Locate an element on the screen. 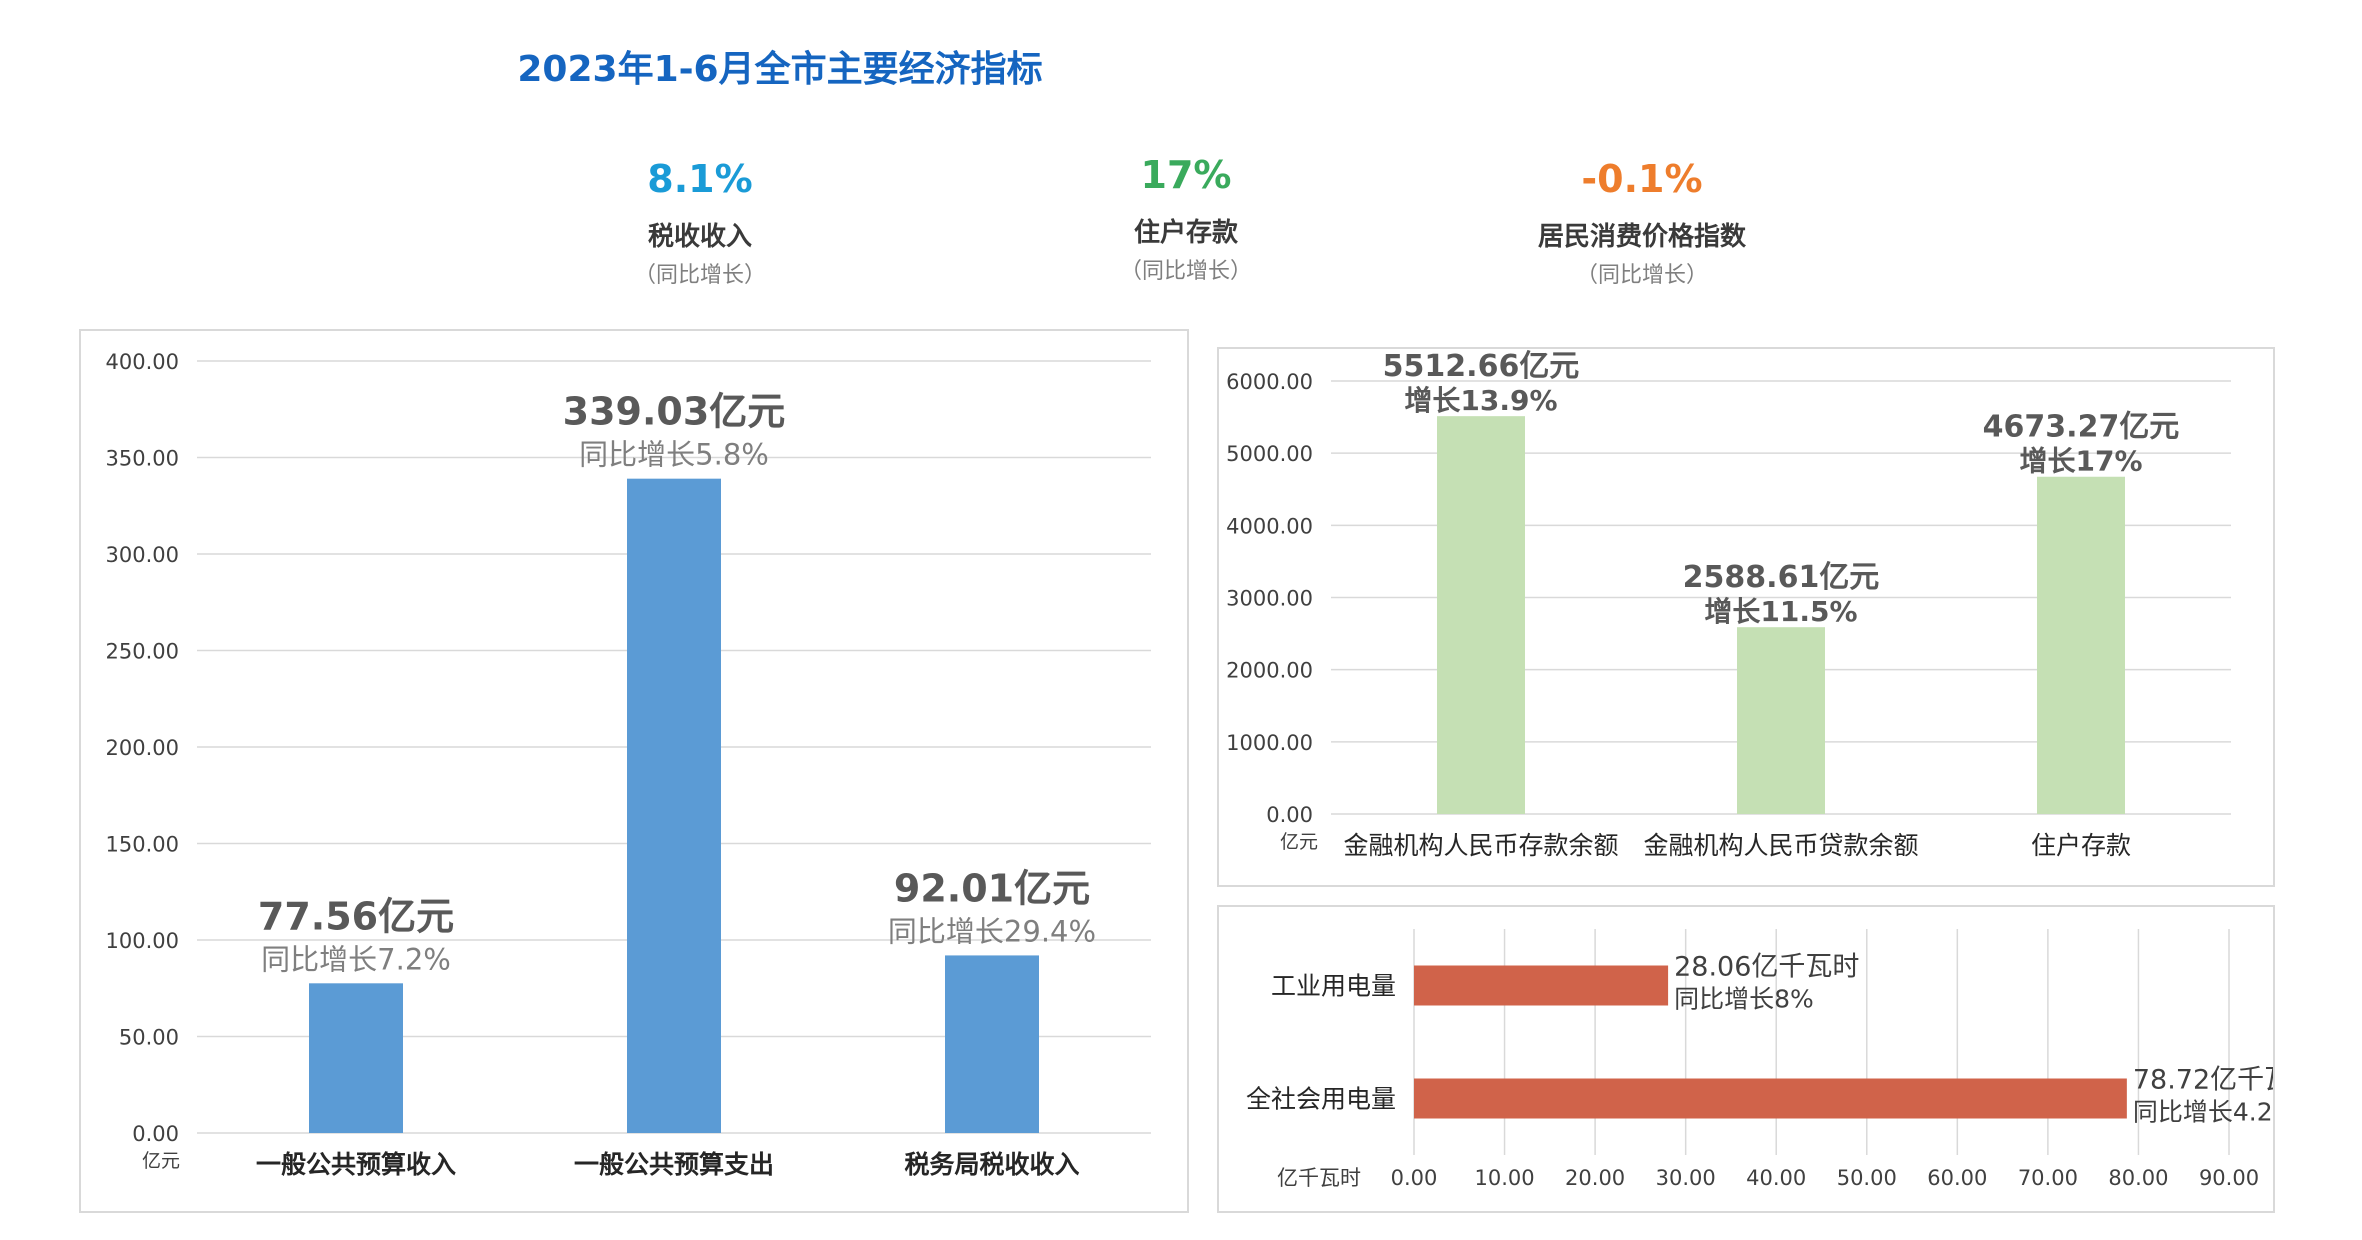  kpi-cpi: -0.1% 居民消费价格指数 （同比增长） is located at coordinates (1642, 224).